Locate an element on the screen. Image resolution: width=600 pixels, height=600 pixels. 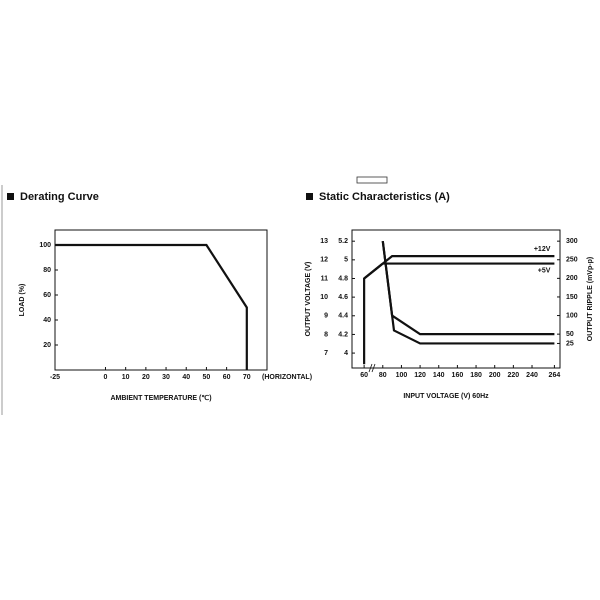
y-tick-label: 300 is located at coordinates (572, 241).